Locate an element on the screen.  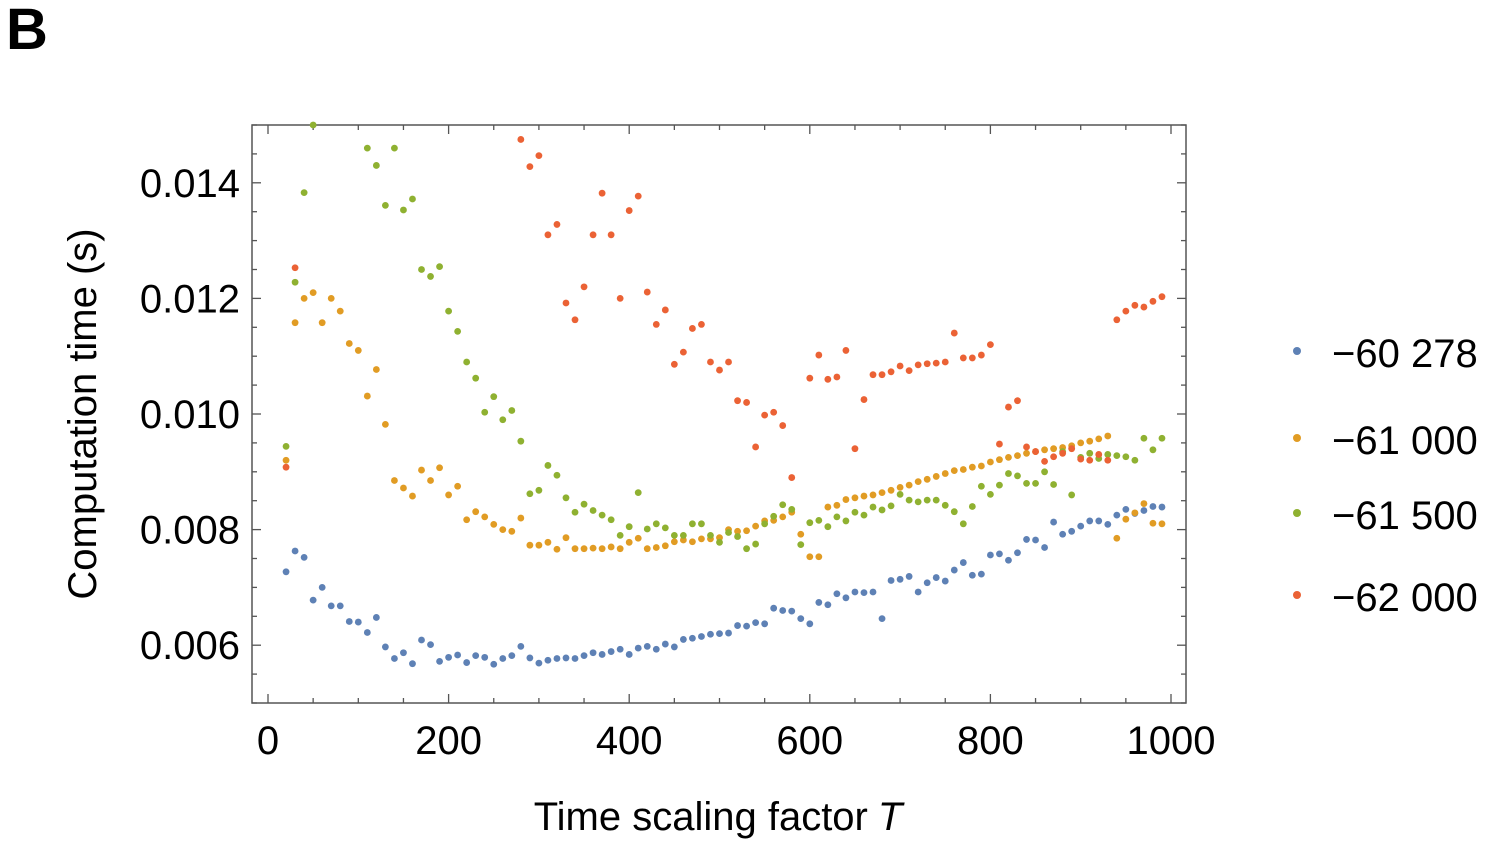
legend-marker is located at coordinates (1297, 595).